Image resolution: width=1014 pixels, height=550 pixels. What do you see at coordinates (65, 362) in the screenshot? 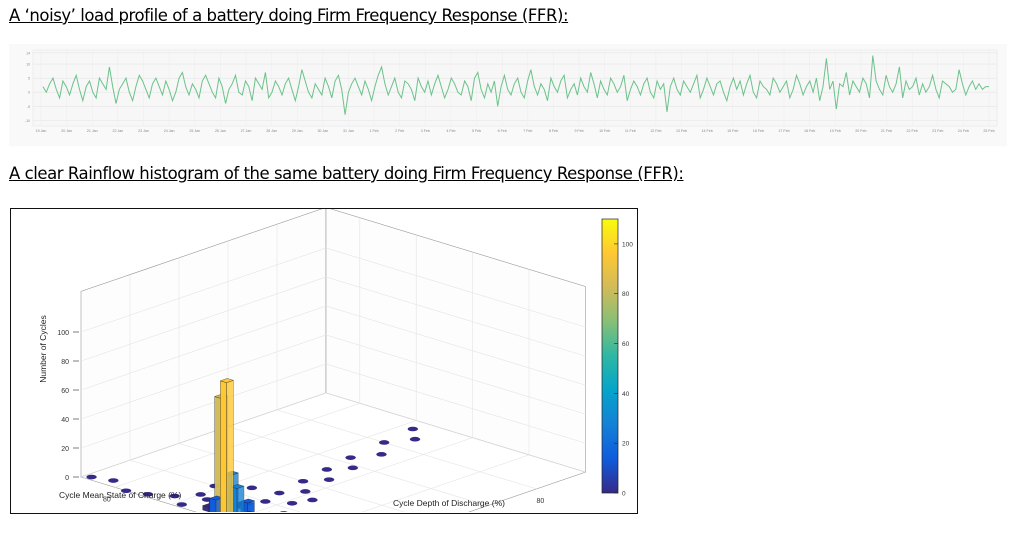
I see `z-tick-label: 80` at bounding box center [65, 362].